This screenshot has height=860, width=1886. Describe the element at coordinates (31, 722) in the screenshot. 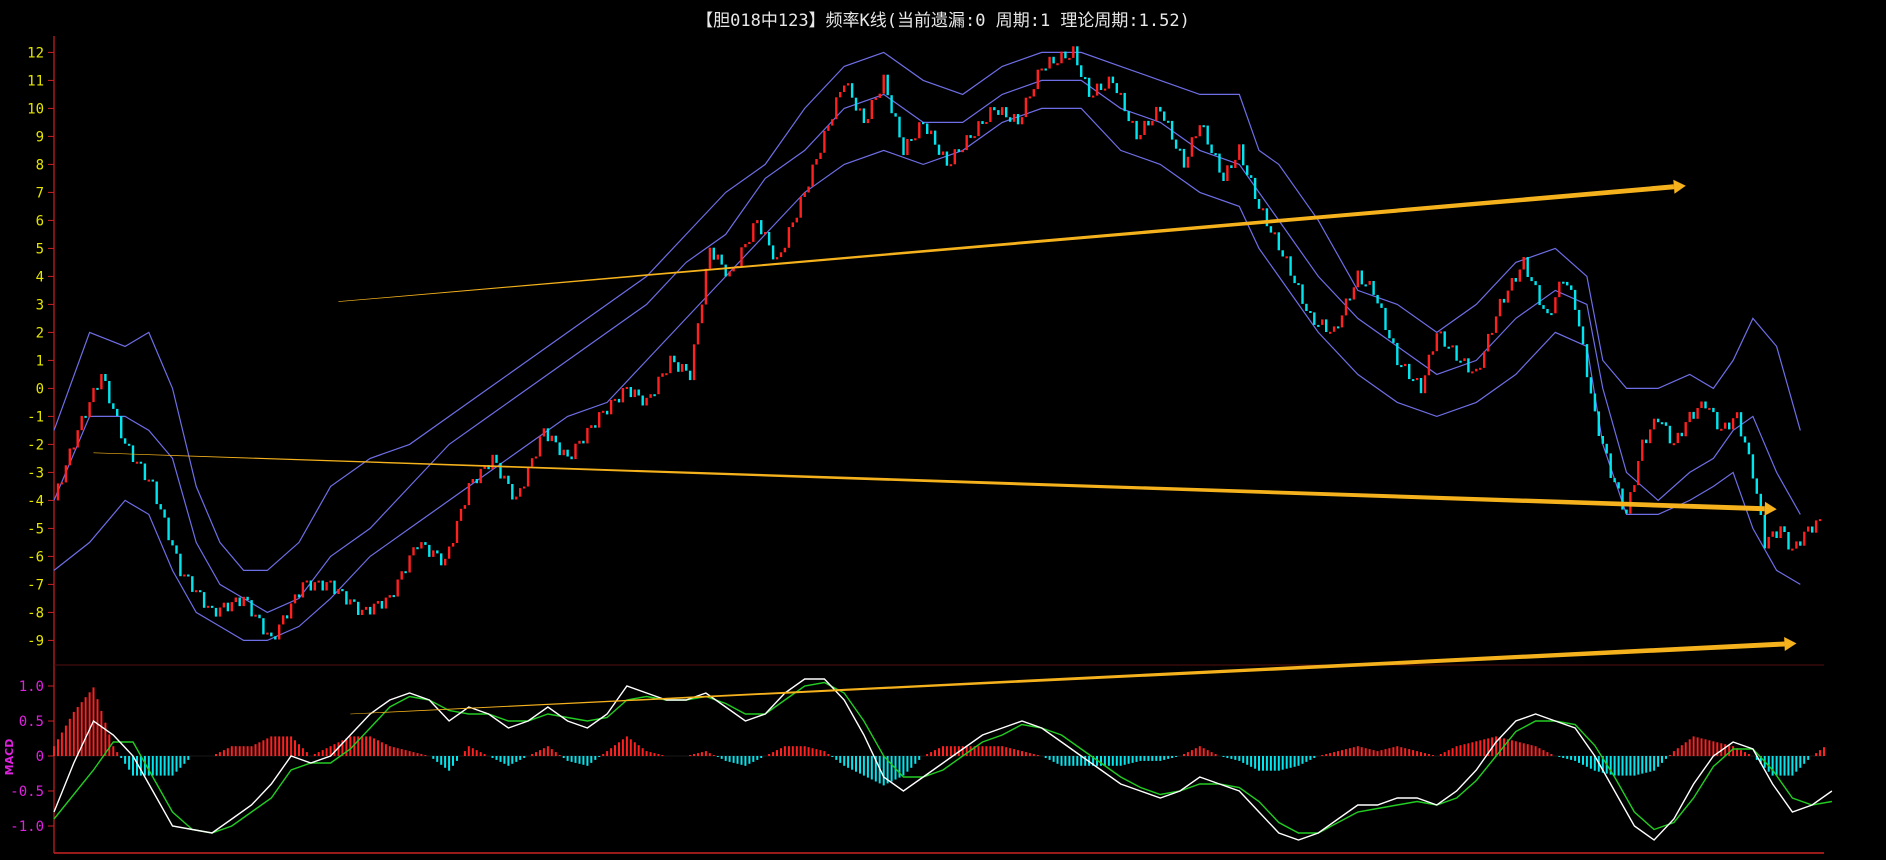

I see `macd-tick-label: 0.5` at that location.